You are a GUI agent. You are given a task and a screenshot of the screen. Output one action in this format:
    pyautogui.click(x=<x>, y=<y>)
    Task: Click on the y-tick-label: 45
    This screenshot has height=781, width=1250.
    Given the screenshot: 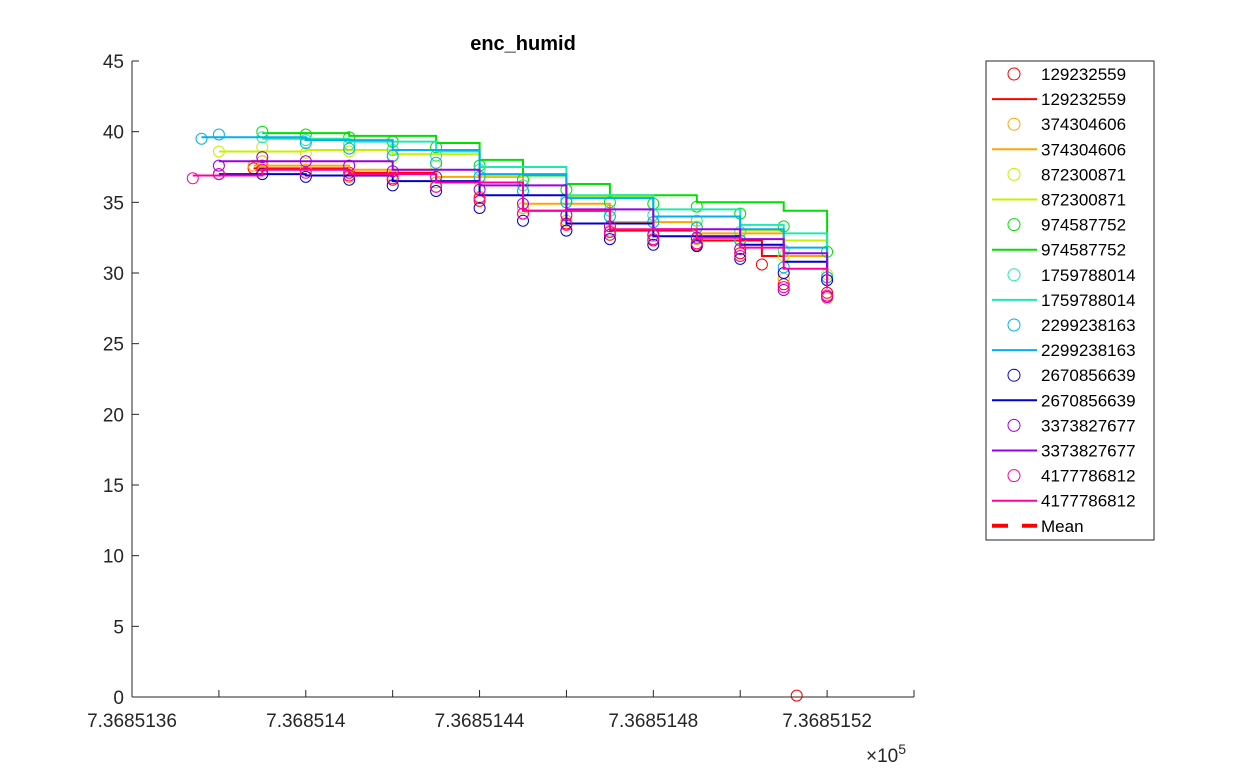 What is the action you would take?
    pyautogui.click(x=113, y=62)
    